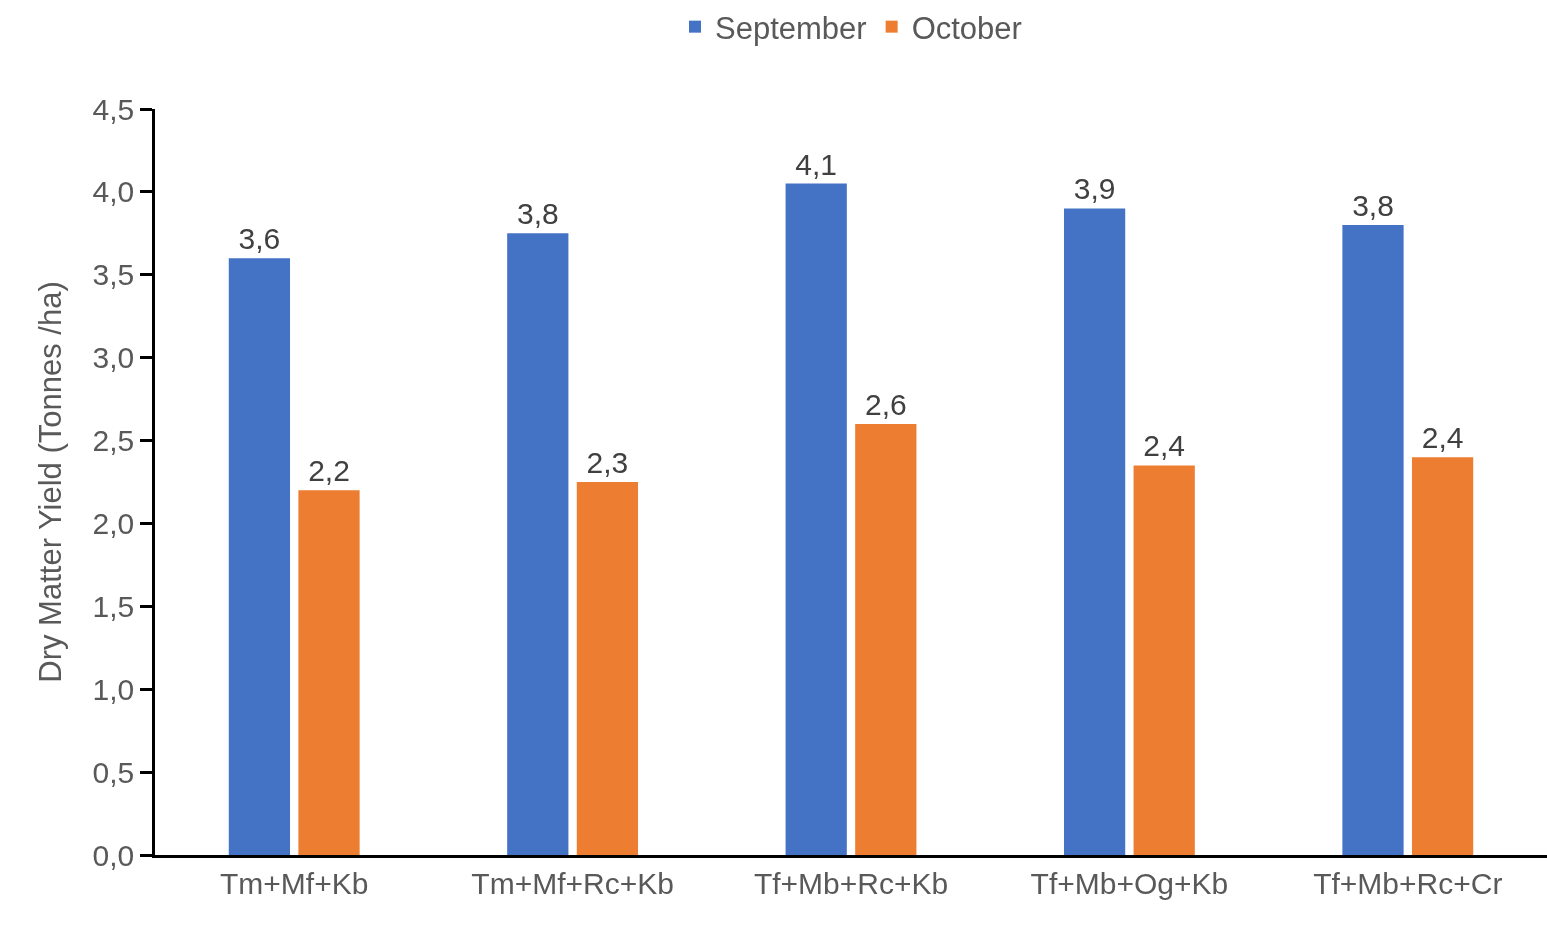  What do you see at coordinates (113, 855) in the screenshot?
I see `y-tick-label: 0,0` at bounding box center [113, 855].